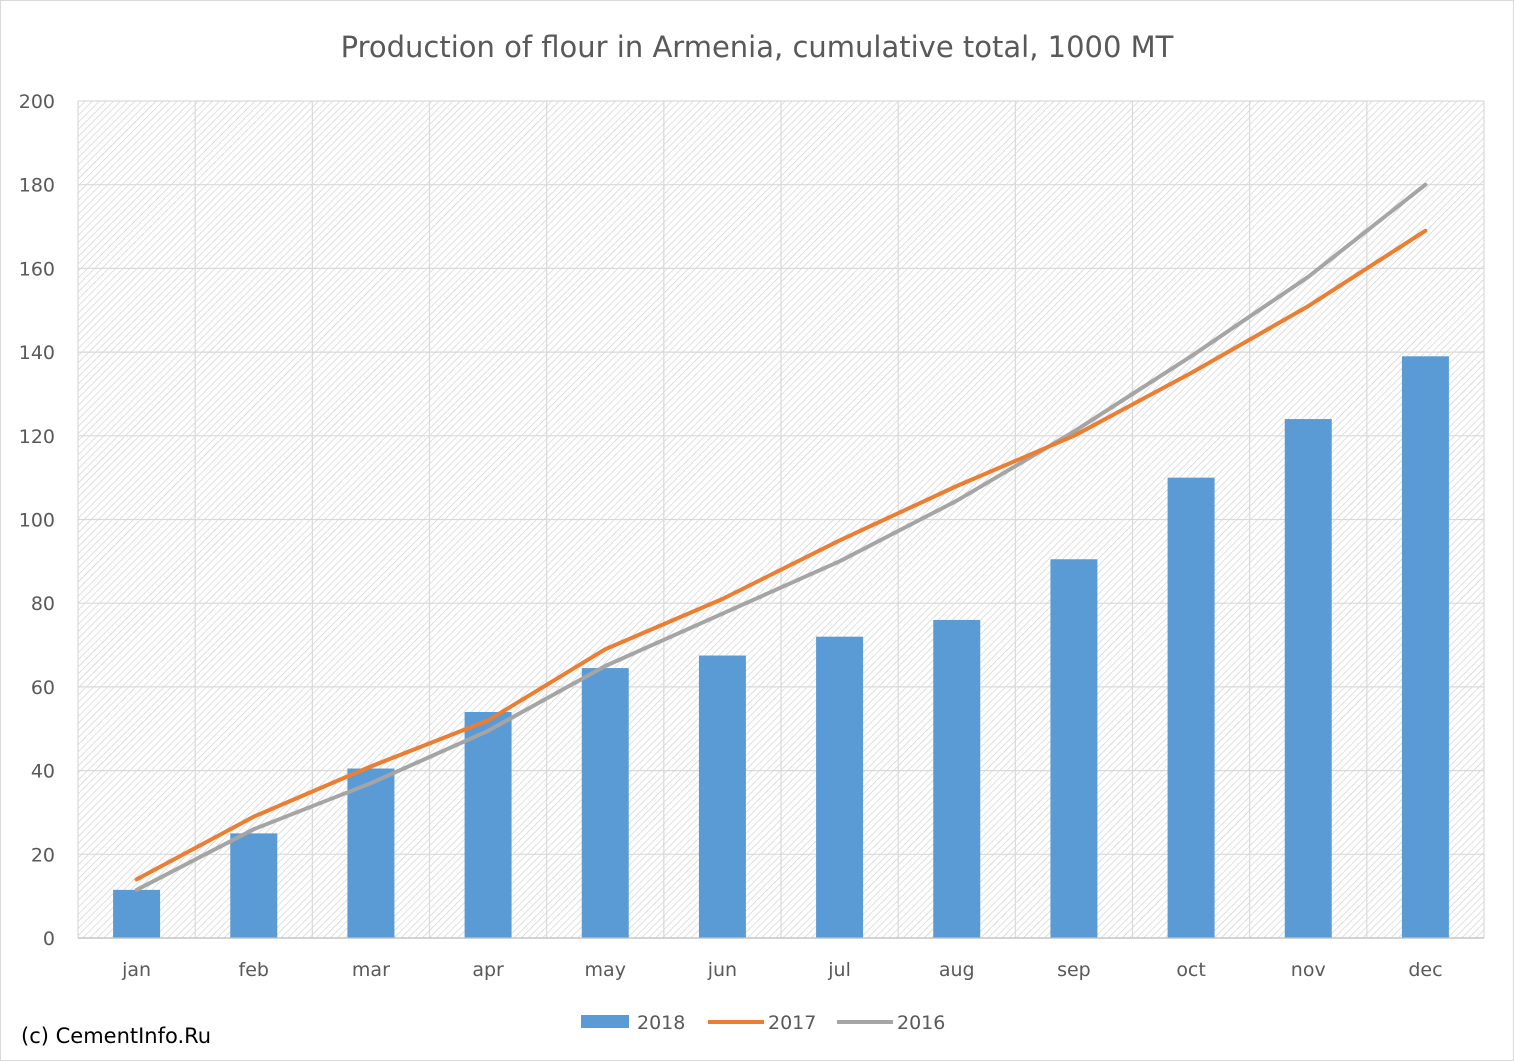 The width and height of the screenshot is (1514, 1061). I want to click on bar-2018-nov, so click(1308, 678).